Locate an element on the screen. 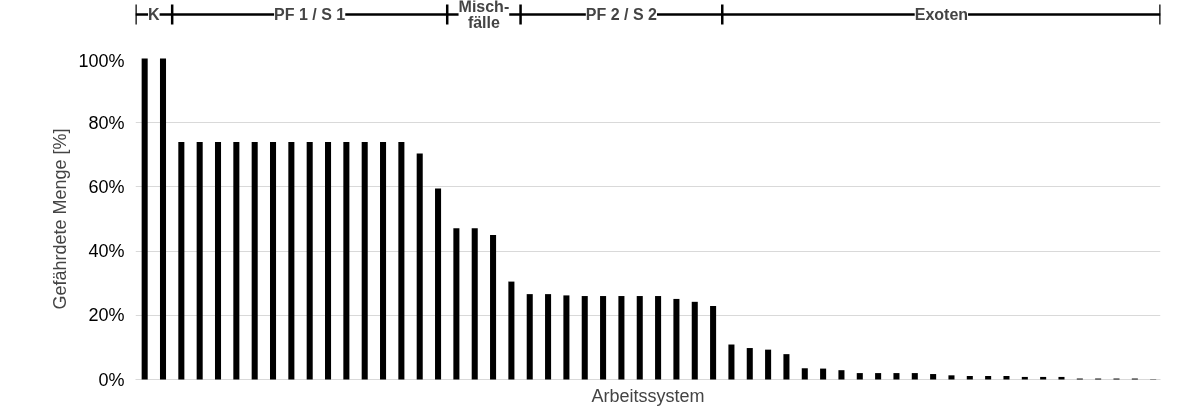 The width and height of the screenshot is (1179, 409). text: PF 1 / S 1 is located at coordinates (310, 14).